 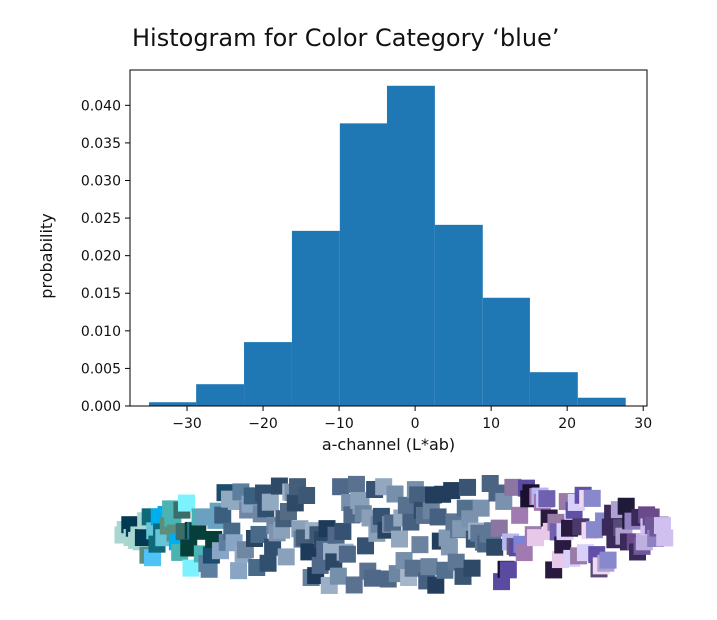 I want to click on y-axis-label: probability, so click(x=46, y=255).